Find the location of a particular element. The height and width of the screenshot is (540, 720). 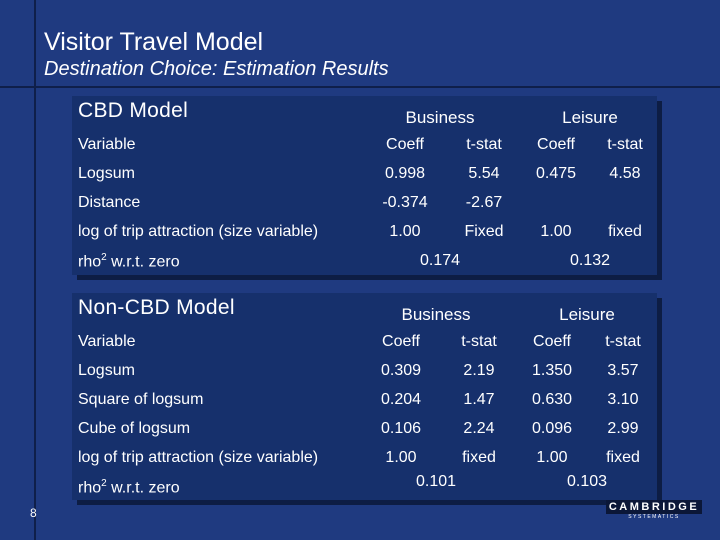

non-cbd-row-leisure-tstat: 3.10 is located at coordinates (623, 399).